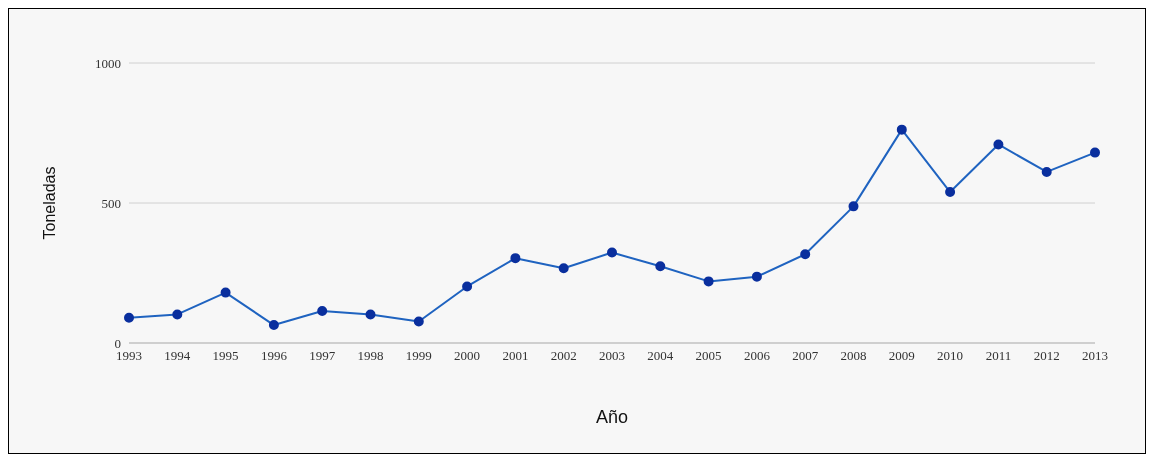 The height and width of the screenshot is (462, 1154). I want to click on x-tick-label: 2001, so click(515, 356).